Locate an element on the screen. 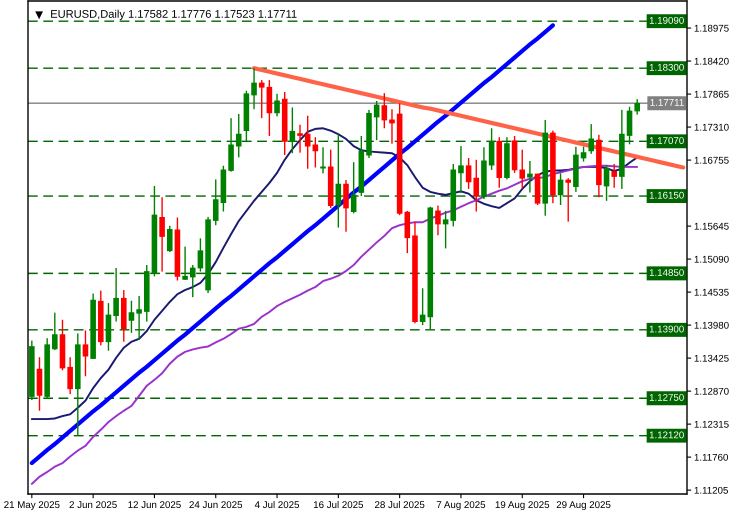 The image size is (733, 514). ref-line-label: 1.14850 is located at coordinates (667, 272).